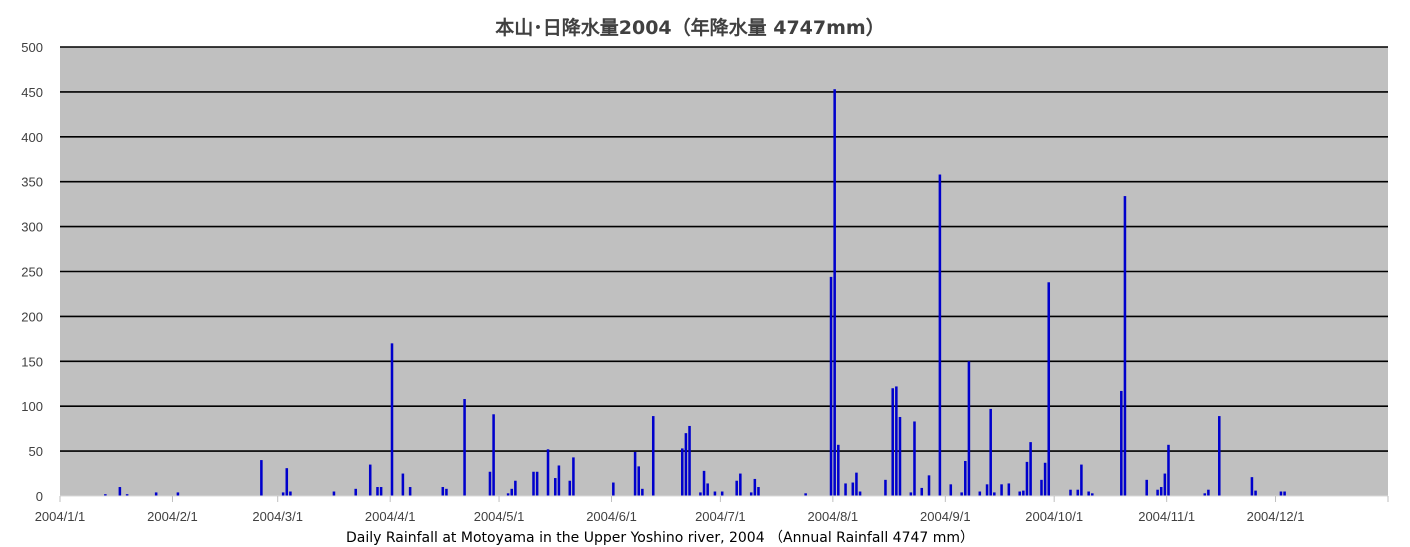 Image resolution: width=1410 pixels, height=547 pixels. What do you see at coordinates (32, 47) in the screenshot?
I see `y-tick-label: 500` at bounding box center [32, 47].